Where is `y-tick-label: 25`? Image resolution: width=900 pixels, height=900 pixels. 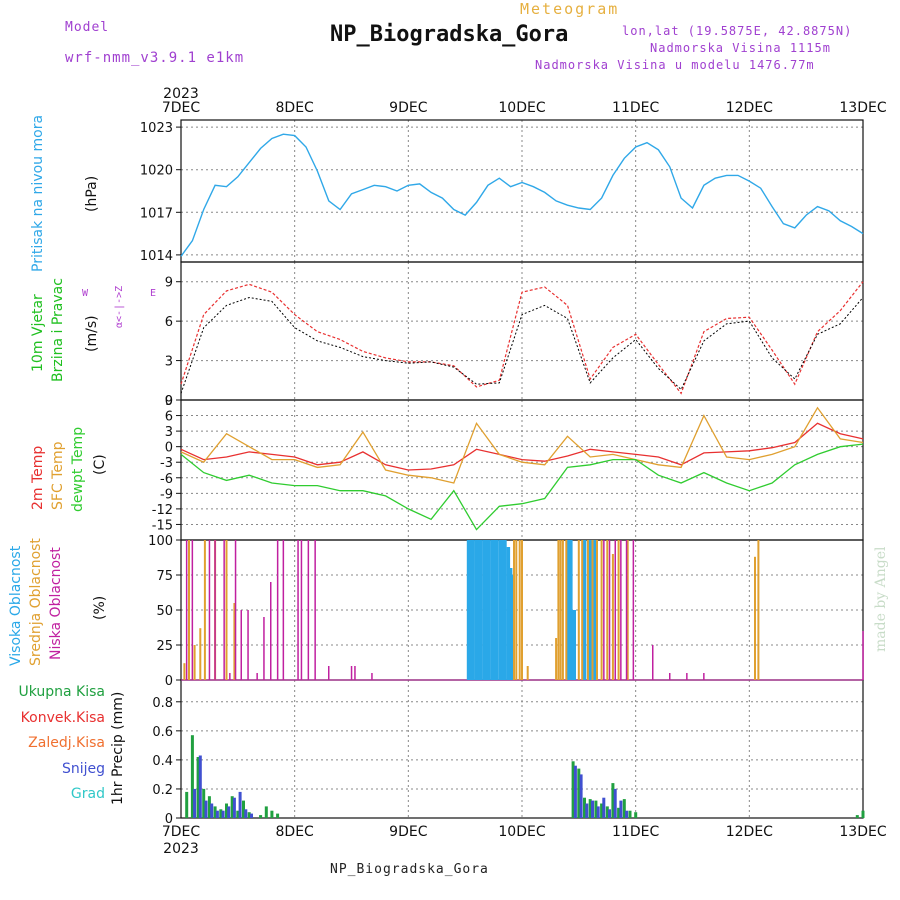
y-tick-label: 25 is located at coordinates (164, 646).